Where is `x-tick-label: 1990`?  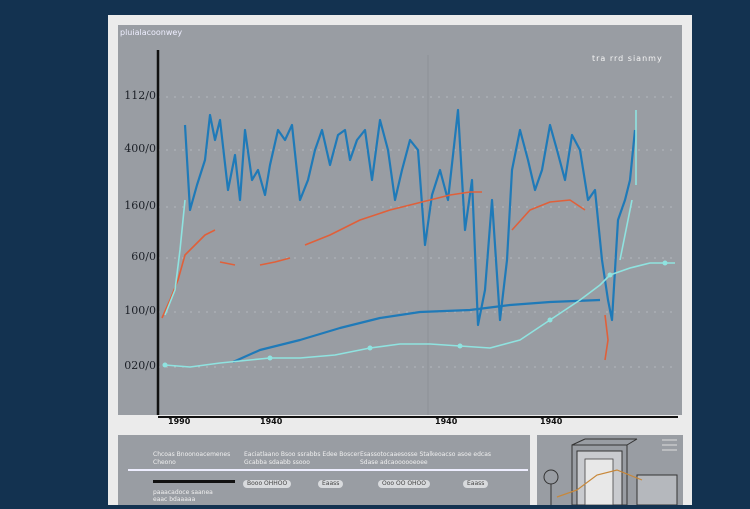 x-tick-label: 1990 is located at coordinates (179, 421).